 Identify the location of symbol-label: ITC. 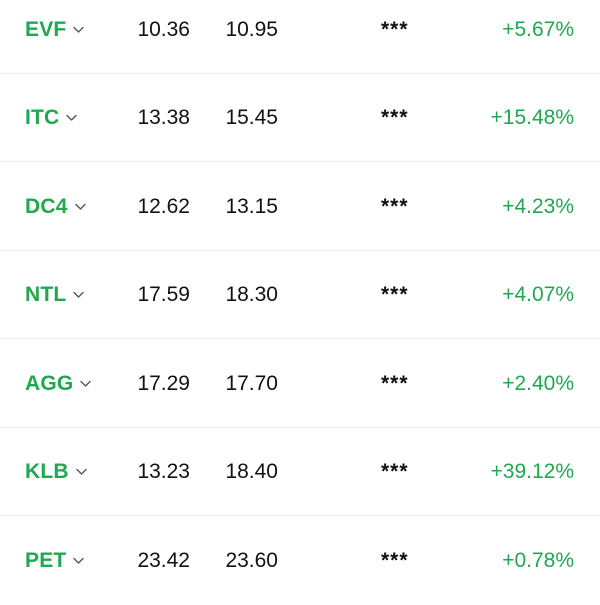
(42, 117).